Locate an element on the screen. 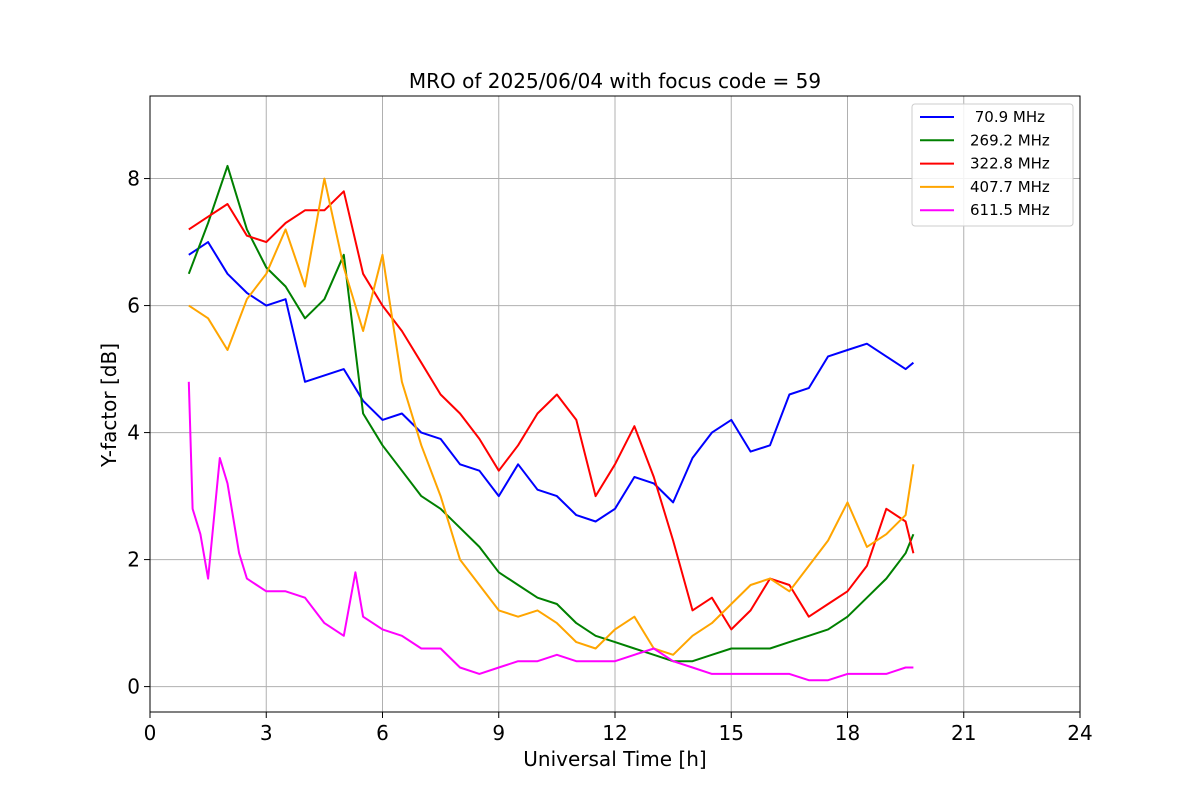  x-tick-label: 18 is located at coordinates (847, 733).